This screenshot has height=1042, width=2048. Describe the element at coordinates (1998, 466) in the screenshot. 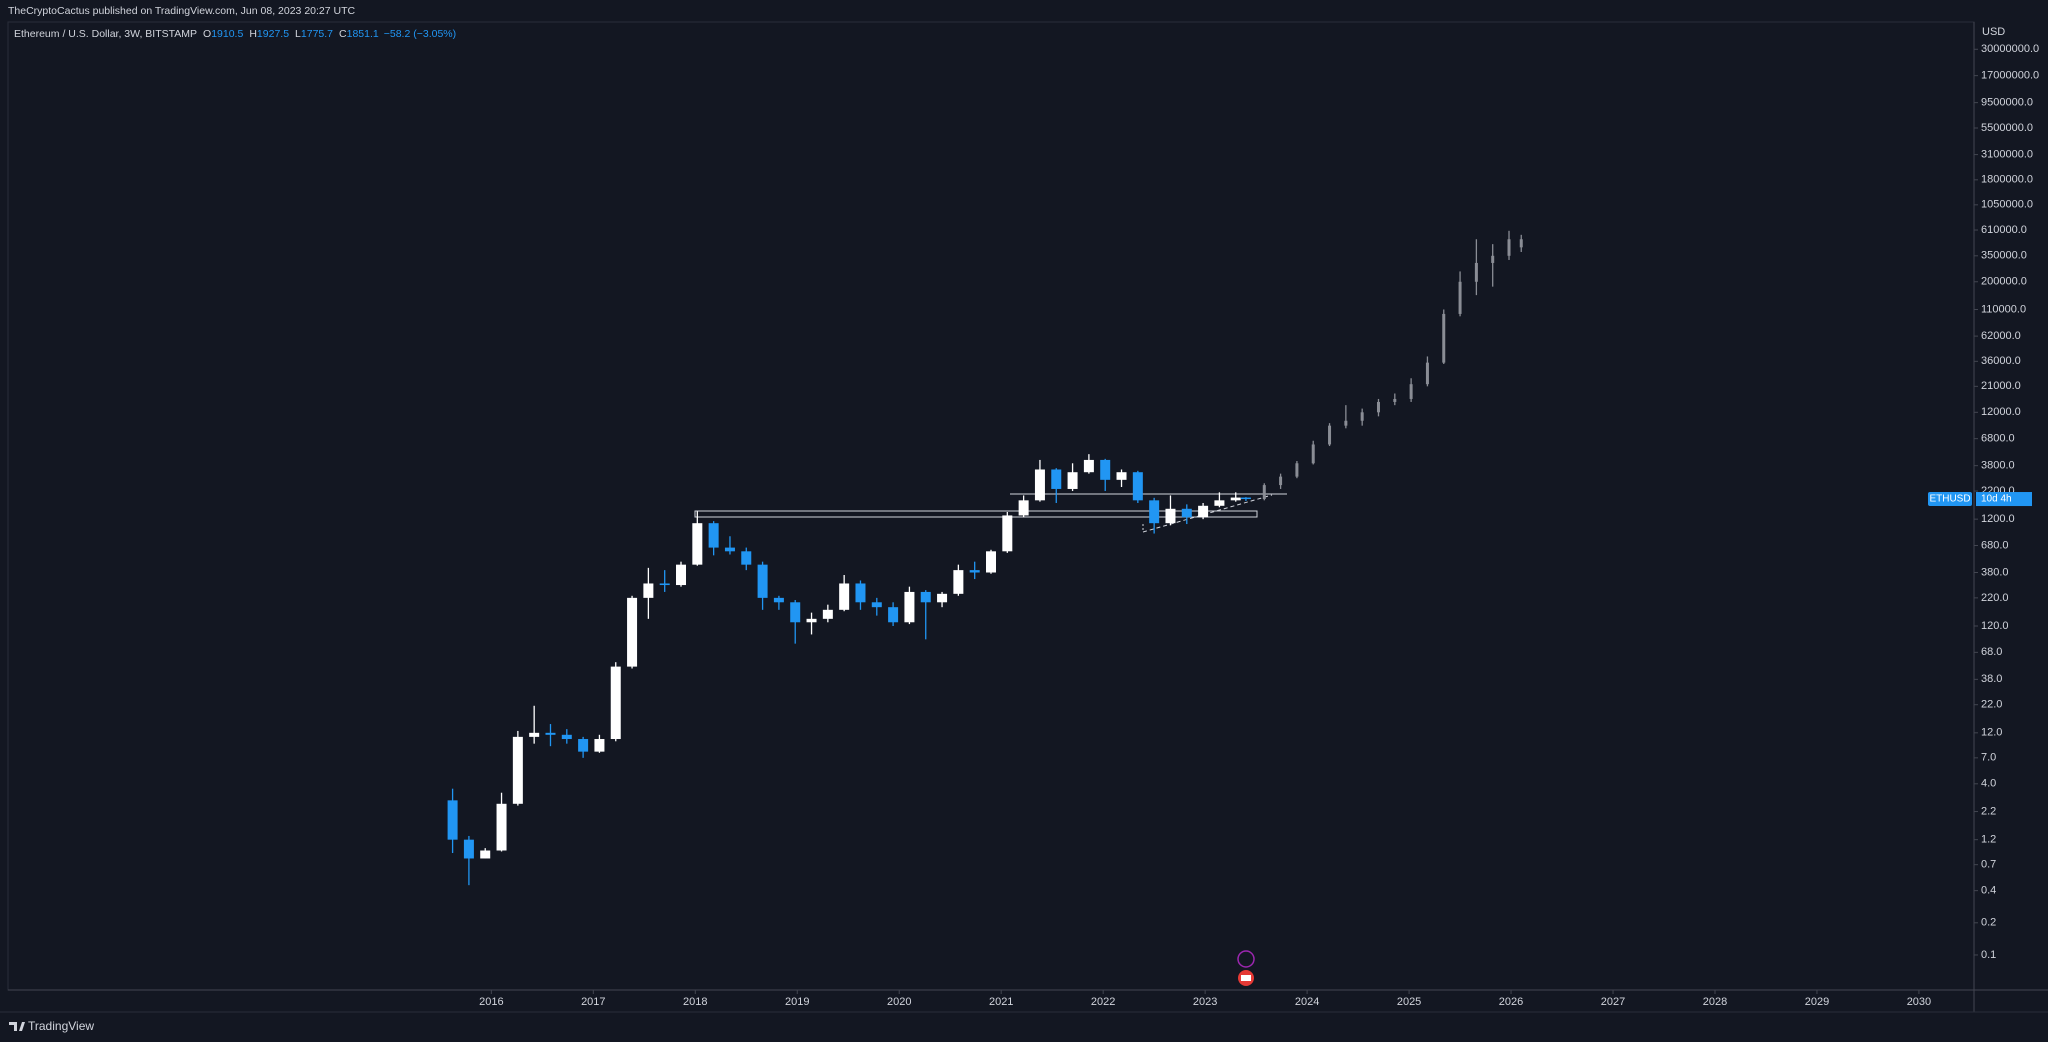

I see `y-tick-label: 3800.0` at that location.